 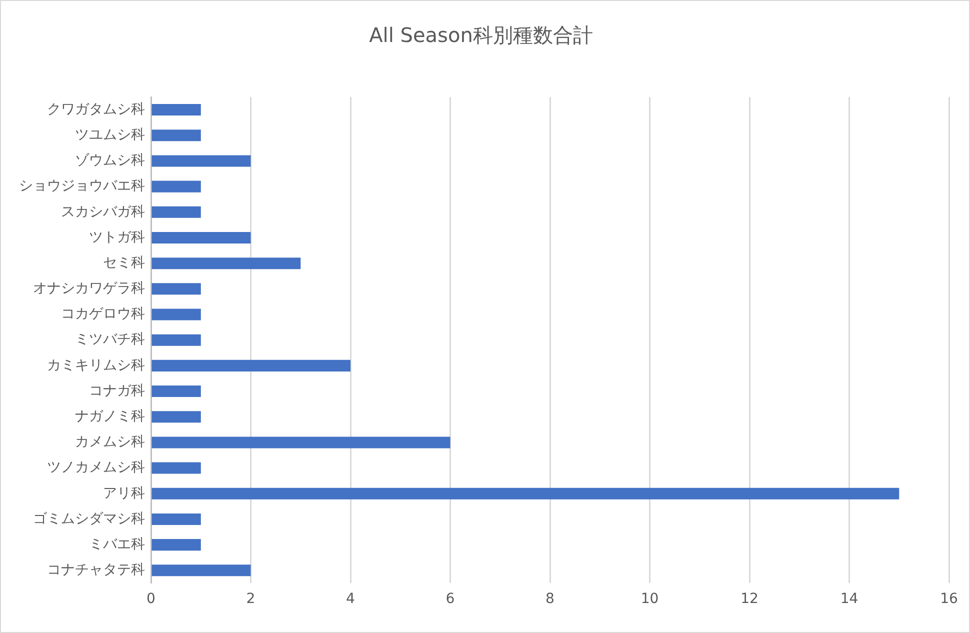 What do you see at coordinates (550, 599) in the screenshot?
I see `x-tick-label: 8` at bounding box center [550, 599].